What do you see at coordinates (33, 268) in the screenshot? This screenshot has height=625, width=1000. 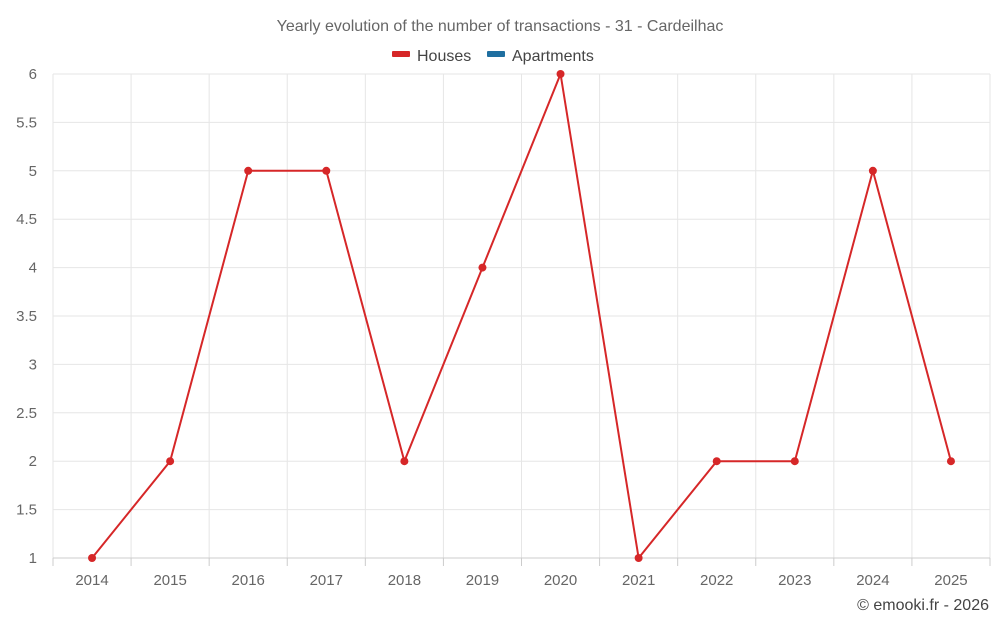 I see `y-tick-label: 4` at bounding box center [33, 268].